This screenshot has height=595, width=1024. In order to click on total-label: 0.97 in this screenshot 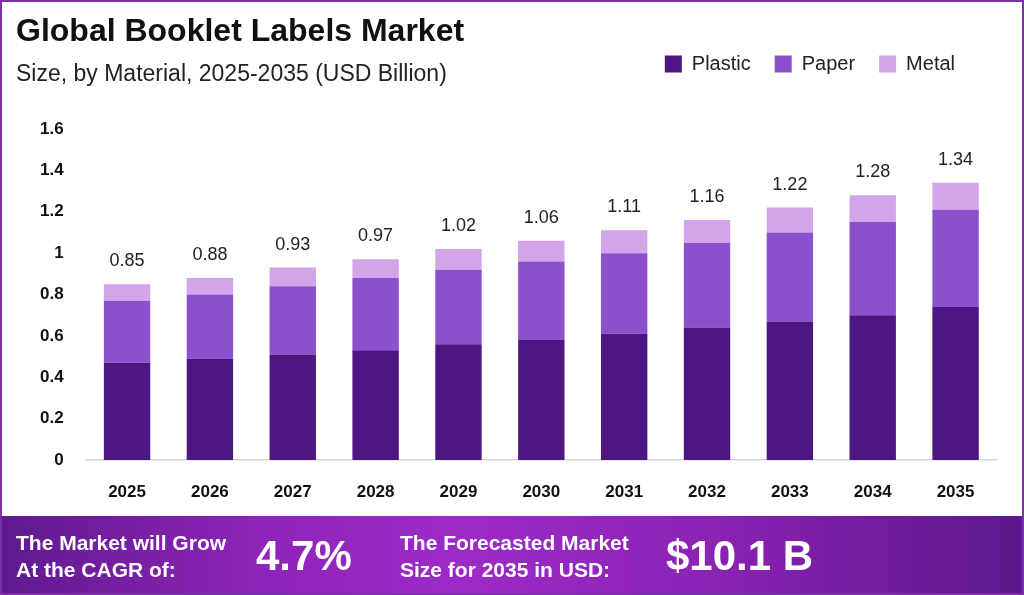, I will do `click(376, 235)`.